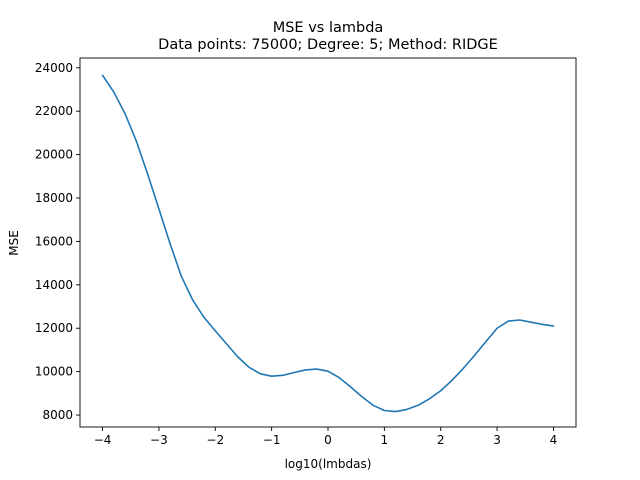 The width and height of the screenshot is (640, 480). Describe the element at coordinates (54, 155) in the screenshot. I see `y-tick-label: 20000` at that location.